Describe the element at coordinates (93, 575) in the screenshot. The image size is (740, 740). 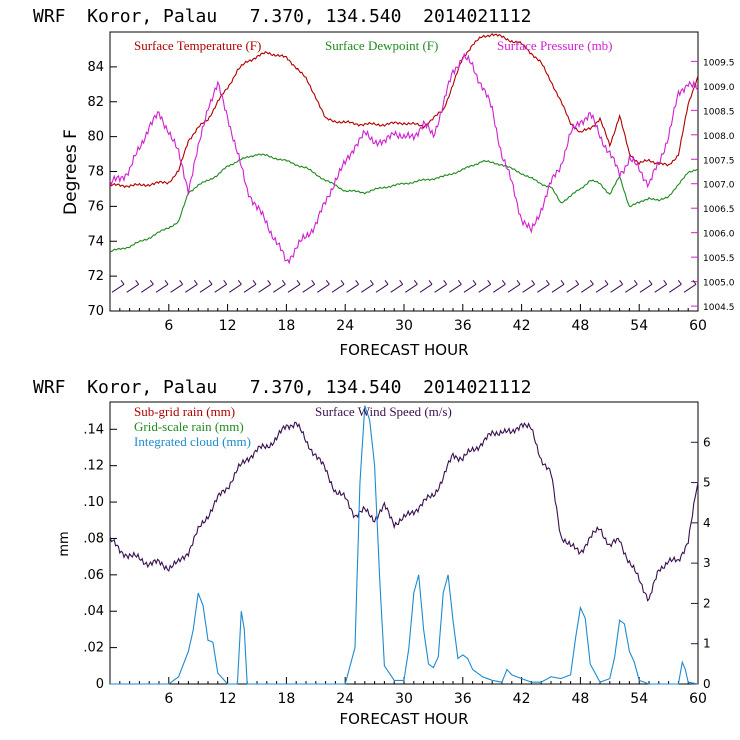
I see `y-tick-label: .06` at that location.